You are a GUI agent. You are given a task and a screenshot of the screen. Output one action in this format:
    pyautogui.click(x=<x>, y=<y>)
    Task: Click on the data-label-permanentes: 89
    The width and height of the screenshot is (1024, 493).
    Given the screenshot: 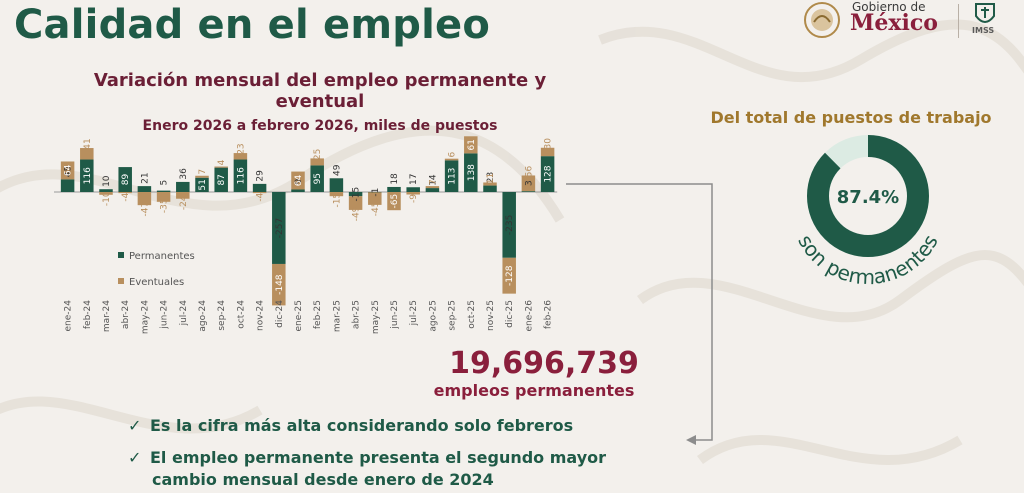 What is the action you would take?
    pyautogui.click(x=126, y=180)
    